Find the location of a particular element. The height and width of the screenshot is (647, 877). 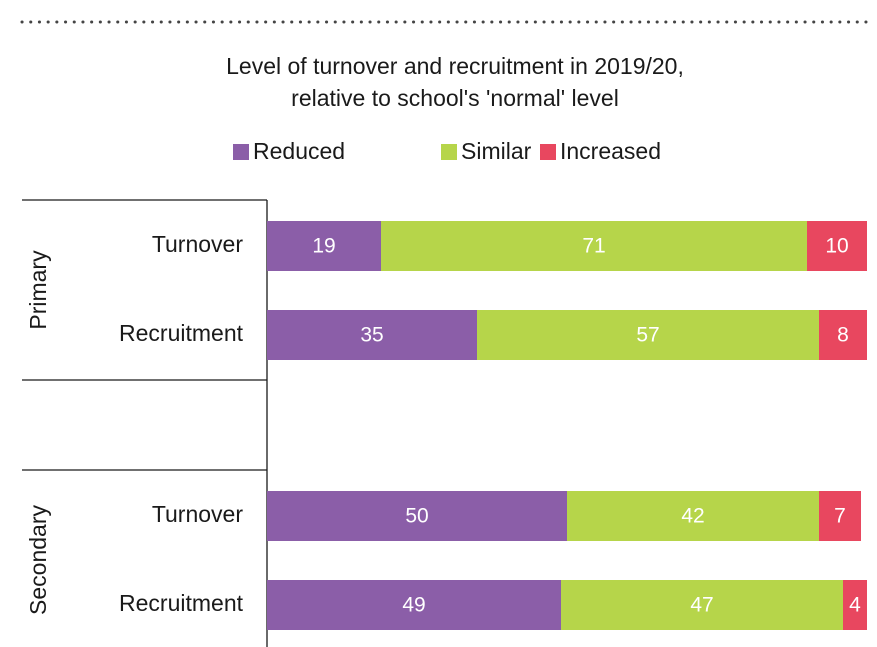

data-label: 8 is located at coordinates (843, 335).